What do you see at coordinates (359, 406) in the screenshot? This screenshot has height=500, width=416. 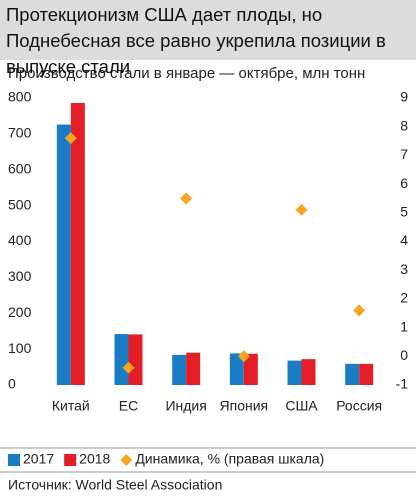 I see `x-tick-label: Россия` at bounding box center [359, 406].